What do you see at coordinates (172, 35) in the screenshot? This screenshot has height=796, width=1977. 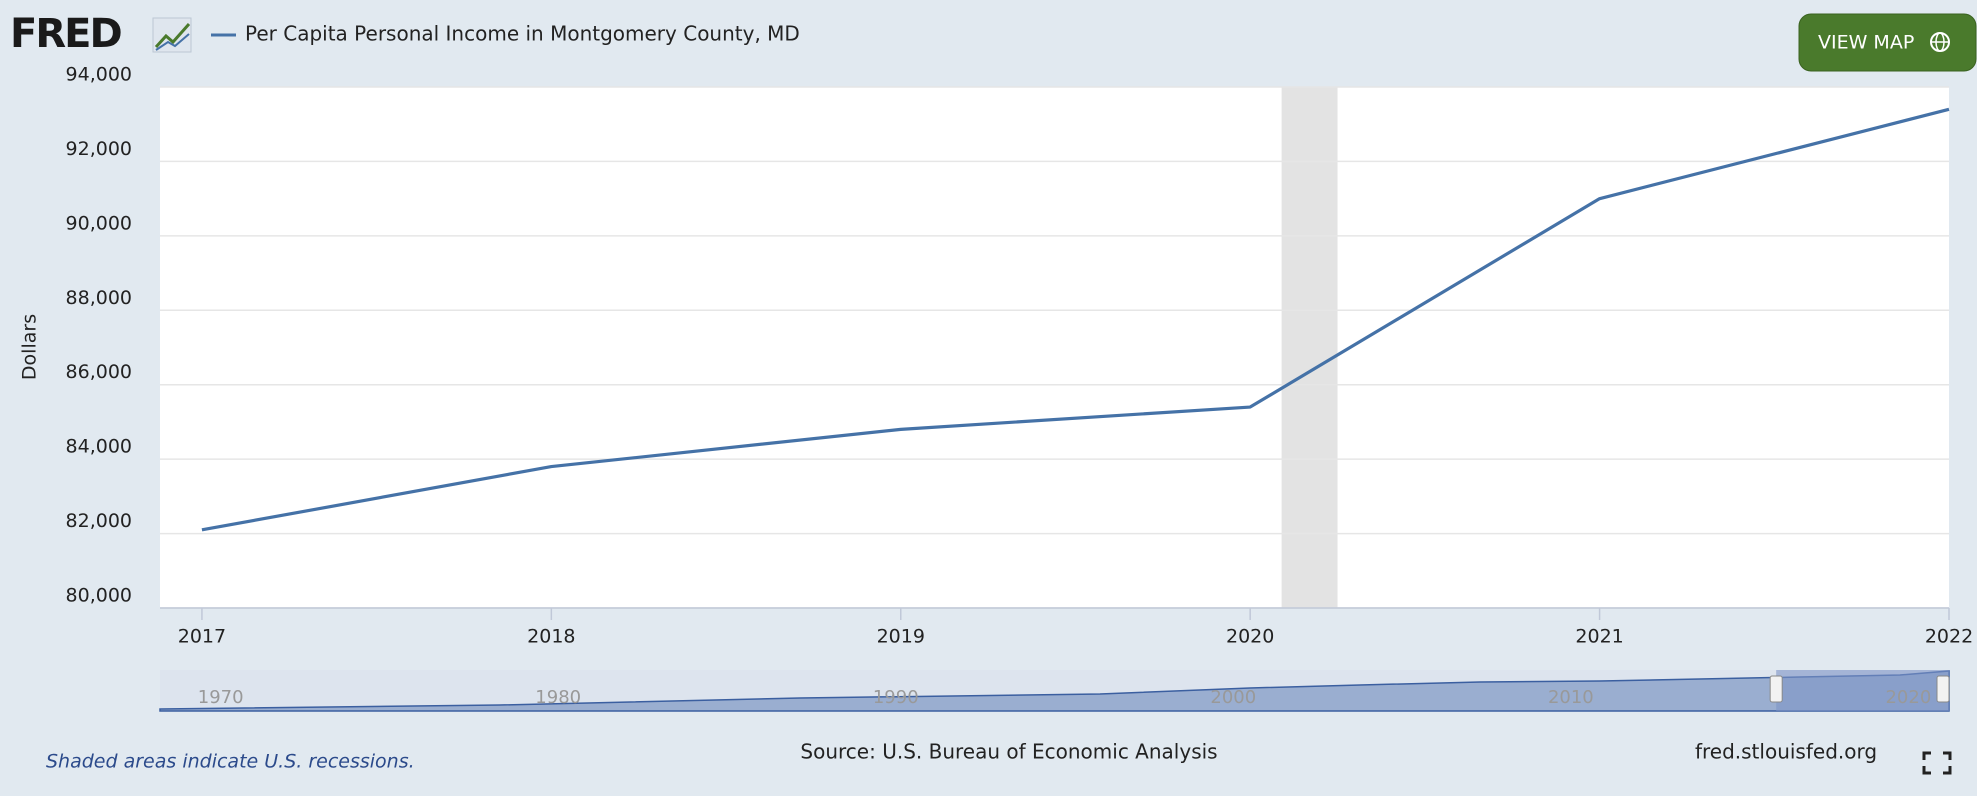 I see `logo-icon` at bounding box center [172, 35].